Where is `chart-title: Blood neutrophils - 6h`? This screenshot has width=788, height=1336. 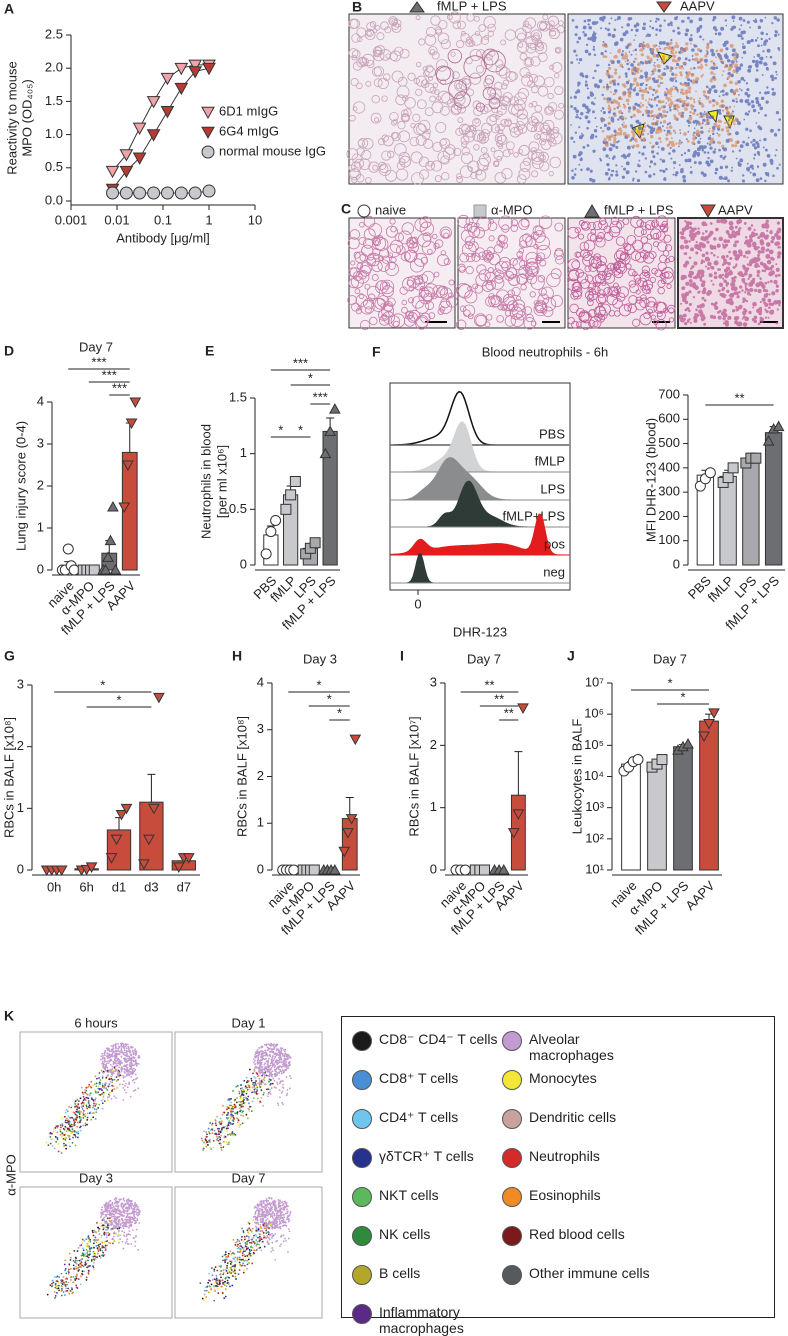 chart-title: Blood neutrophils - 6h is located at coordinates (545, 351).